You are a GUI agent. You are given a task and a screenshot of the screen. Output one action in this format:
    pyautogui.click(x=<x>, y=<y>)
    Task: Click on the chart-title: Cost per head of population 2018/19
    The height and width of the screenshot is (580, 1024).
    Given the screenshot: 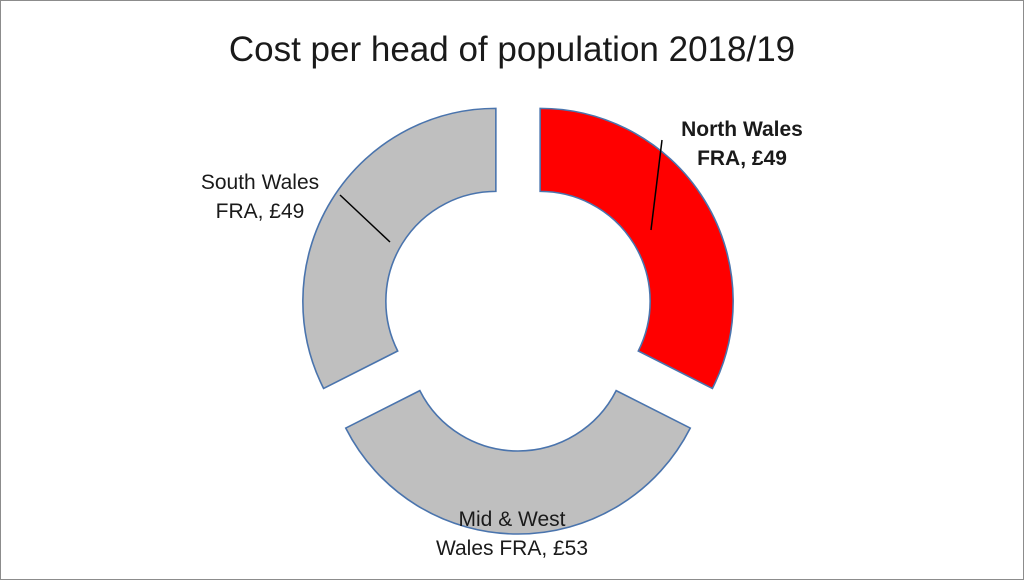 What is the action you would take?
    pyautogui.click(x=512, y=49)
    